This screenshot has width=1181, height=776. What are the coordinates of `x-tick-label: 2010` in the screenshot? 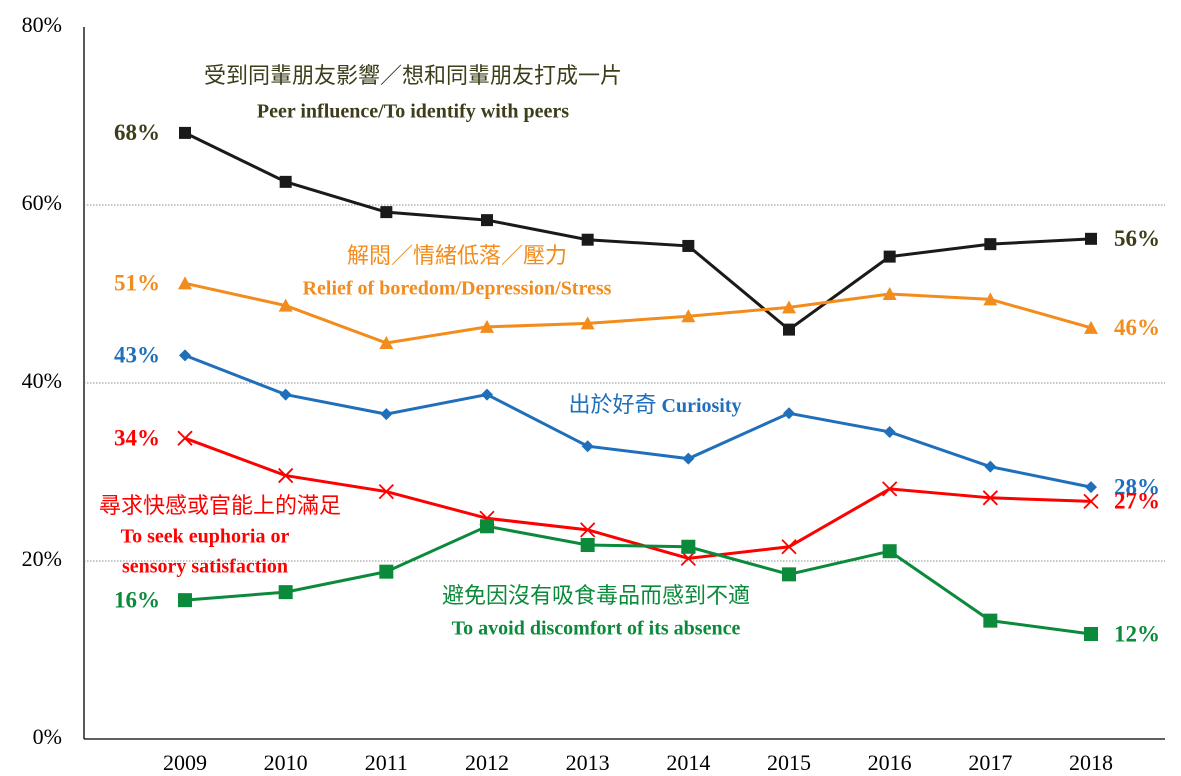 It's located at (286, 762).